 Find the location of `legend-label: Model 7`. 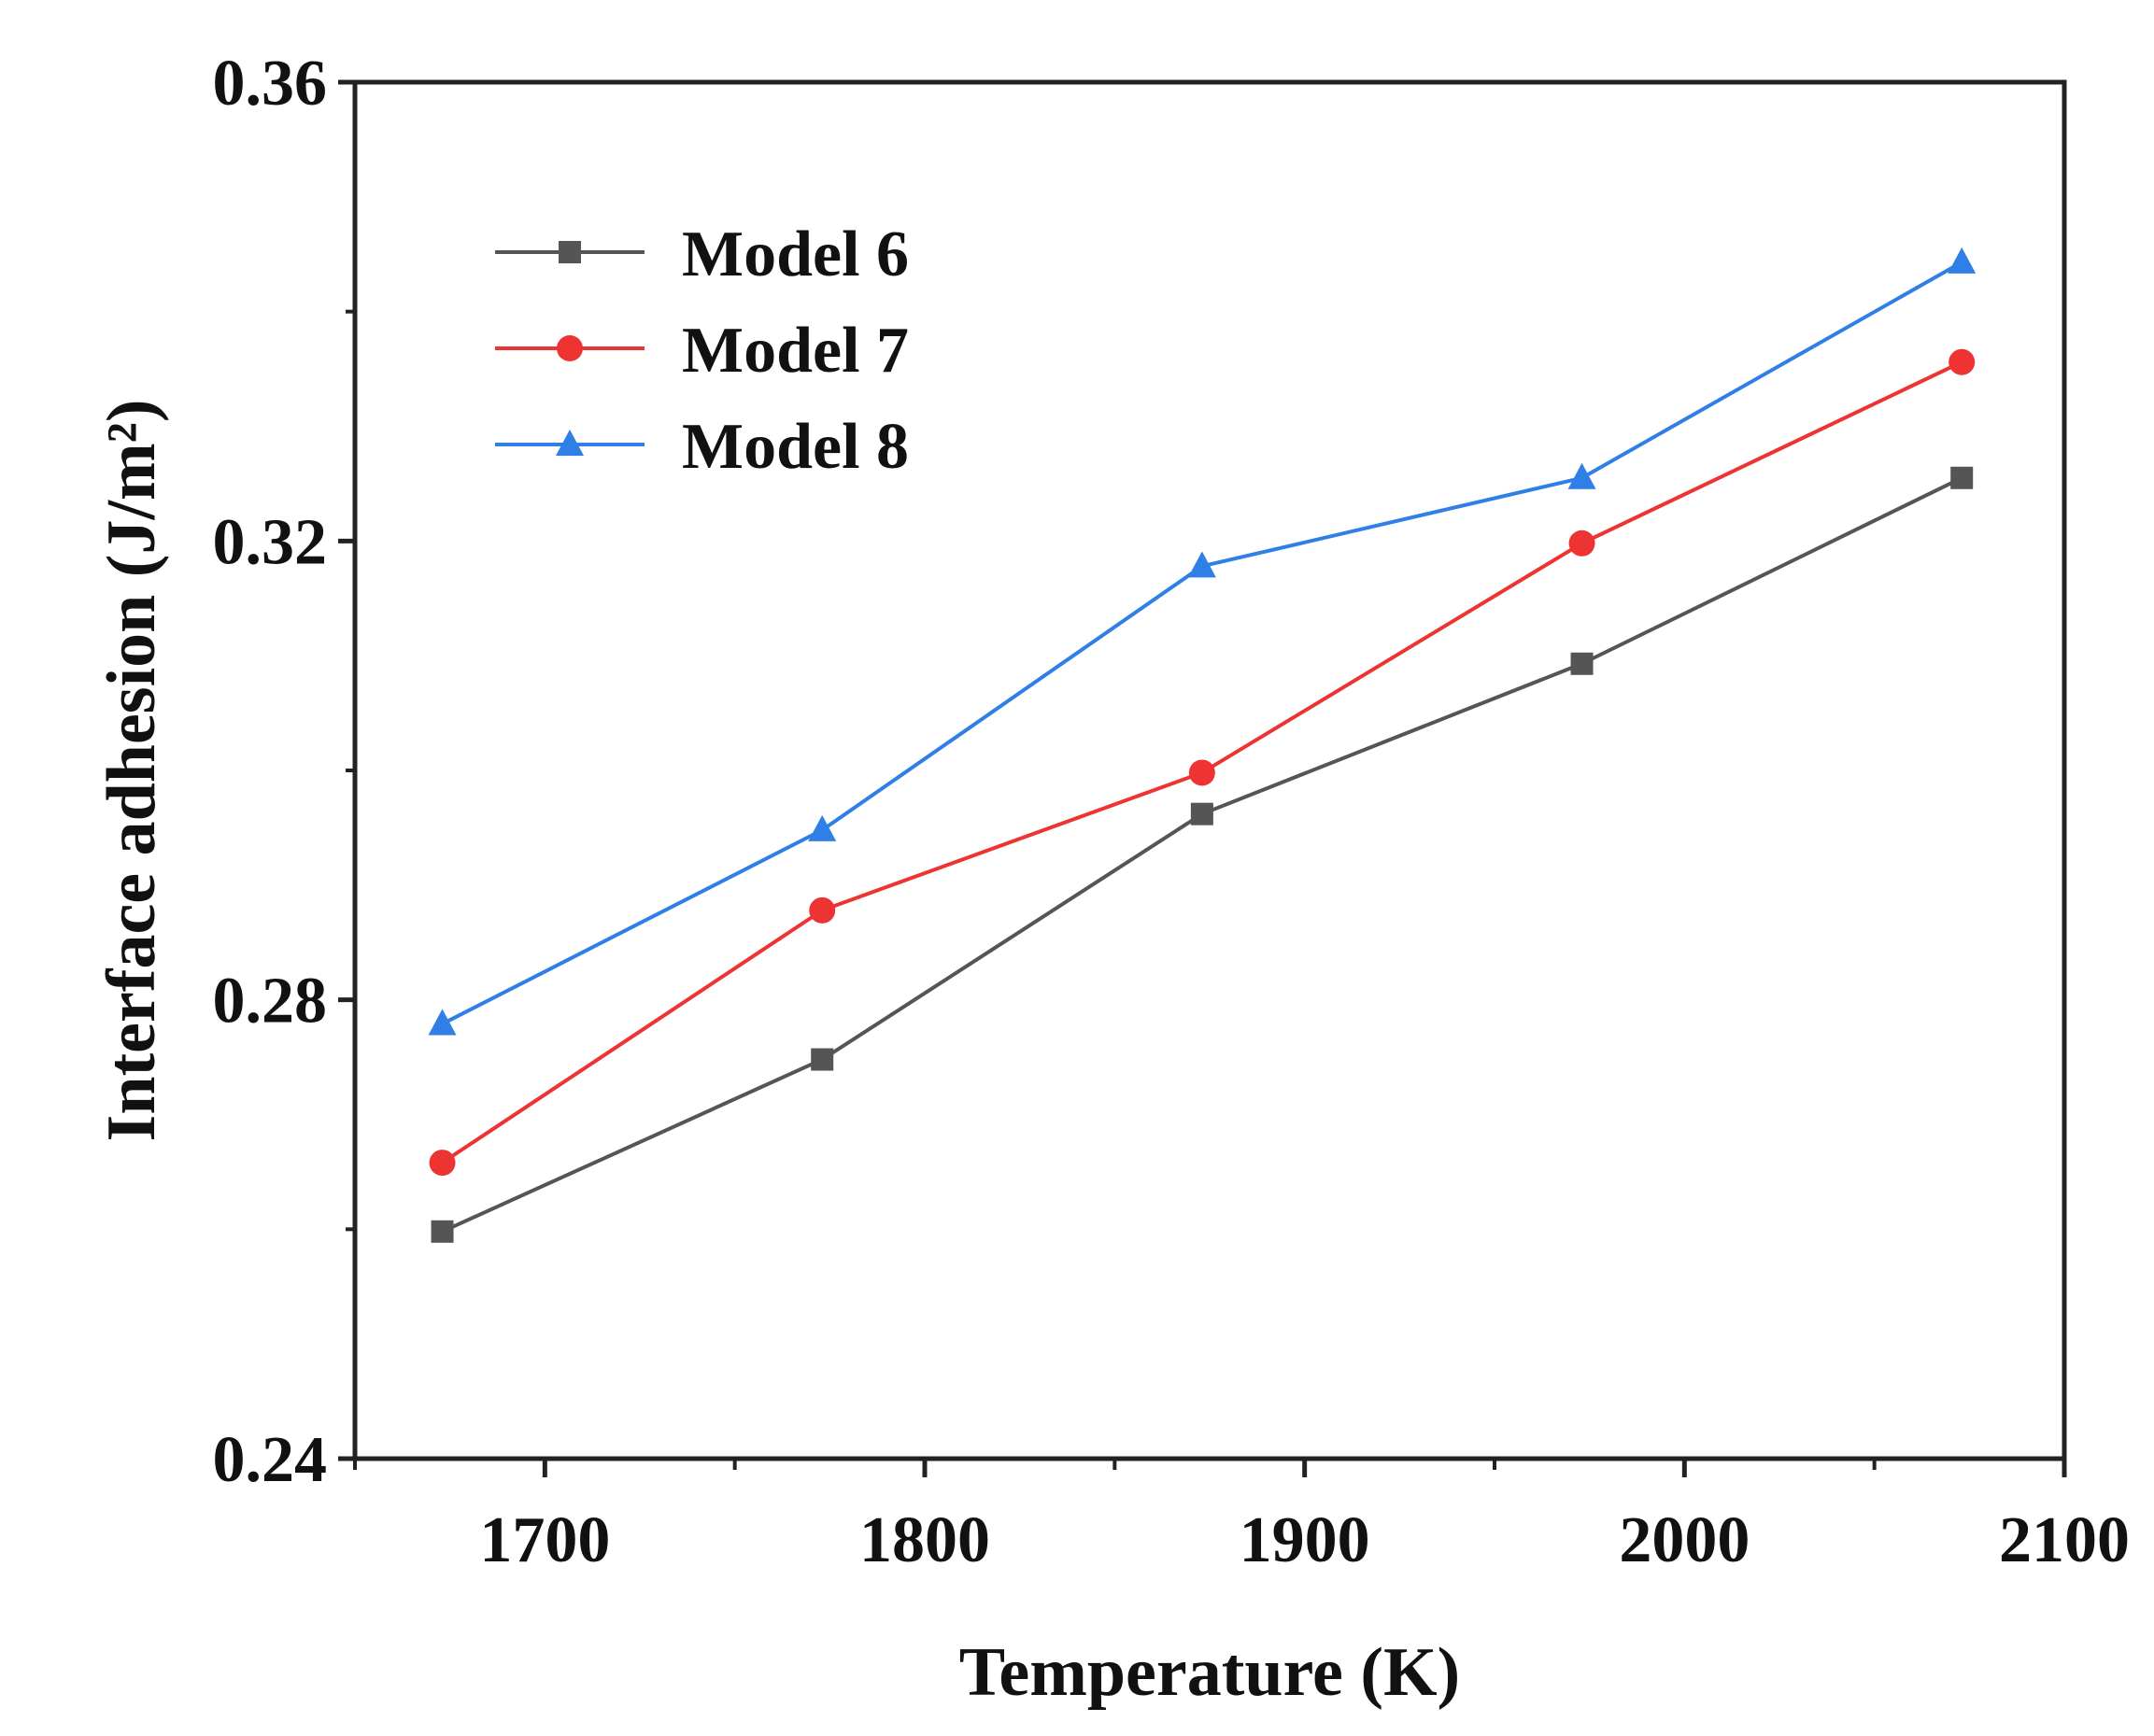

legend-label: Model 7 is located at coordinates (795, 351).